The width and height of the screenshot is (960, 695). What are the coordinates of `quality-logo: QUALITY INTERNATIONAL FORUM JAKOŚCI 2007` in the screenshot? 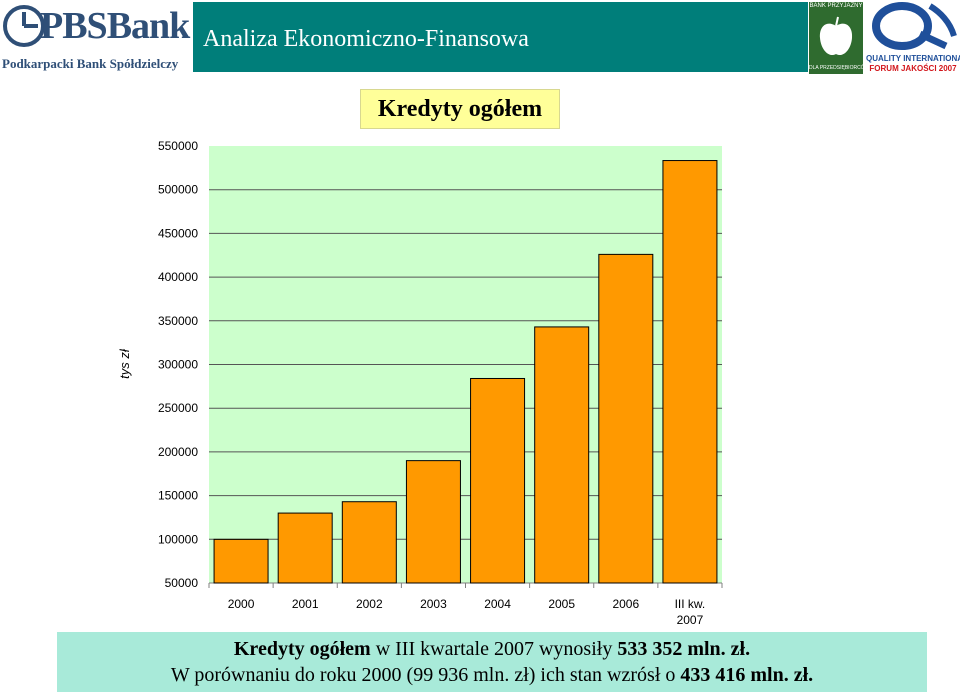 It's located at (913, 38).